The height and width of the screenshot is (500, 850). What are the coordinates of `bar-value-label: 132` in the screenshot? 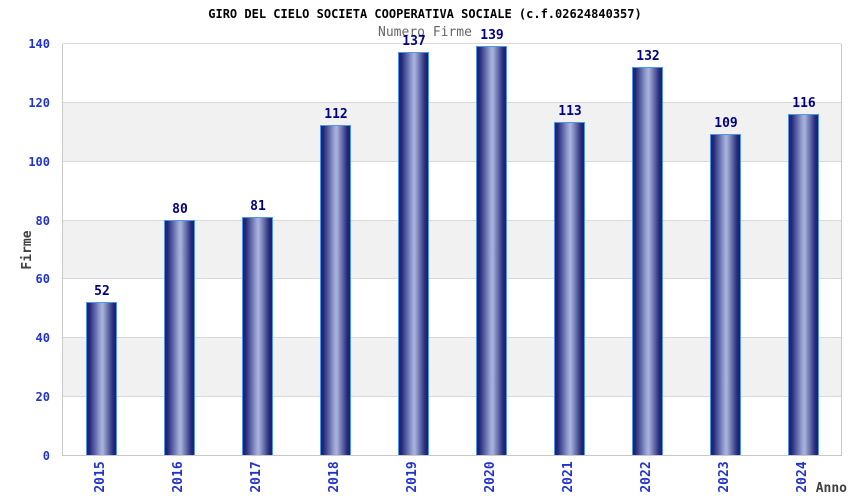 It's located at (648, 56).